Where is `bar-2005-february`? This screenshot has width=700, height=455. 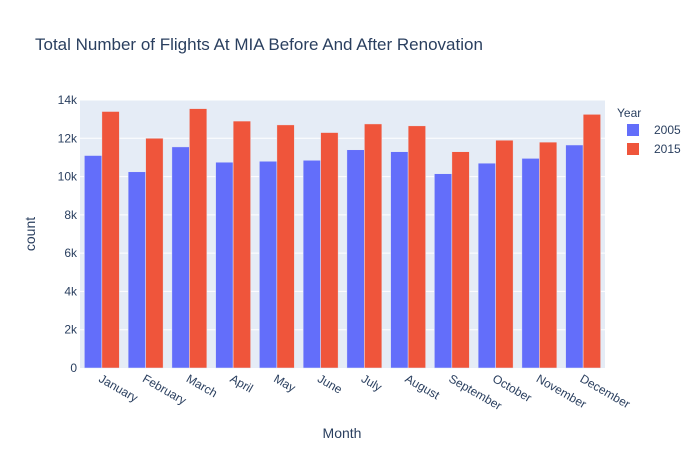 bar-2005-february is located at coordinates (136, 270).